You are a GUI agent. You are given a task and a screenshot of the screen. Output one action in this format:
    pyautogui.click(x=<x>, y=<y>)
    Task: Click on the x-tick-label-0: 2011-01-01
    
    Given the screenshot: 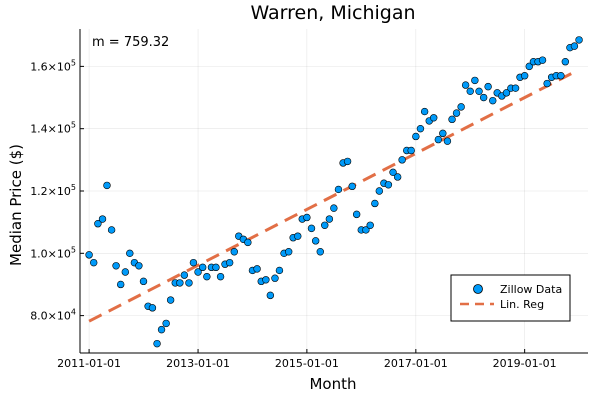 What is the action you would take?
    pyautogui.click(x=89, y=363)
    